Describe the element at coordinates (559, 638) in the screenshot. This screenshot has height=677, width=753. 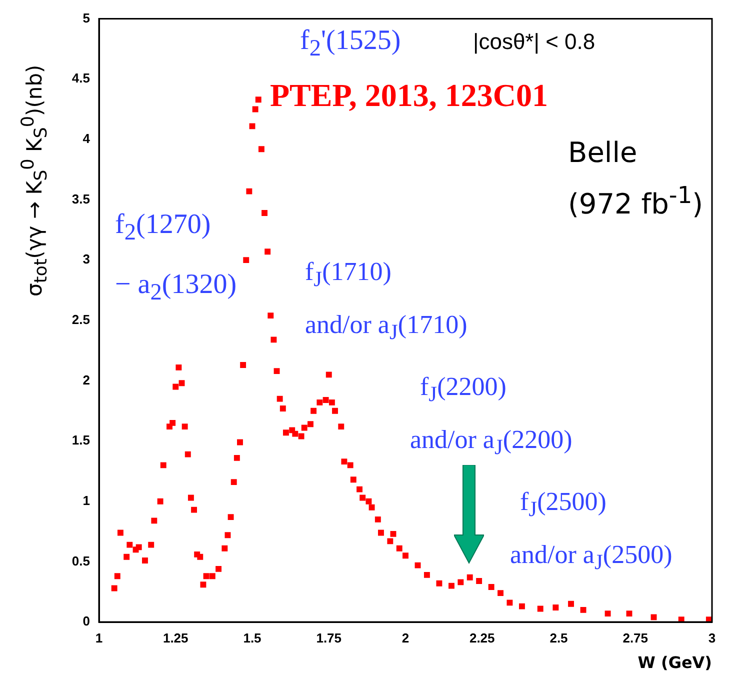
I see `x-tick-label: 2.5` at that location.